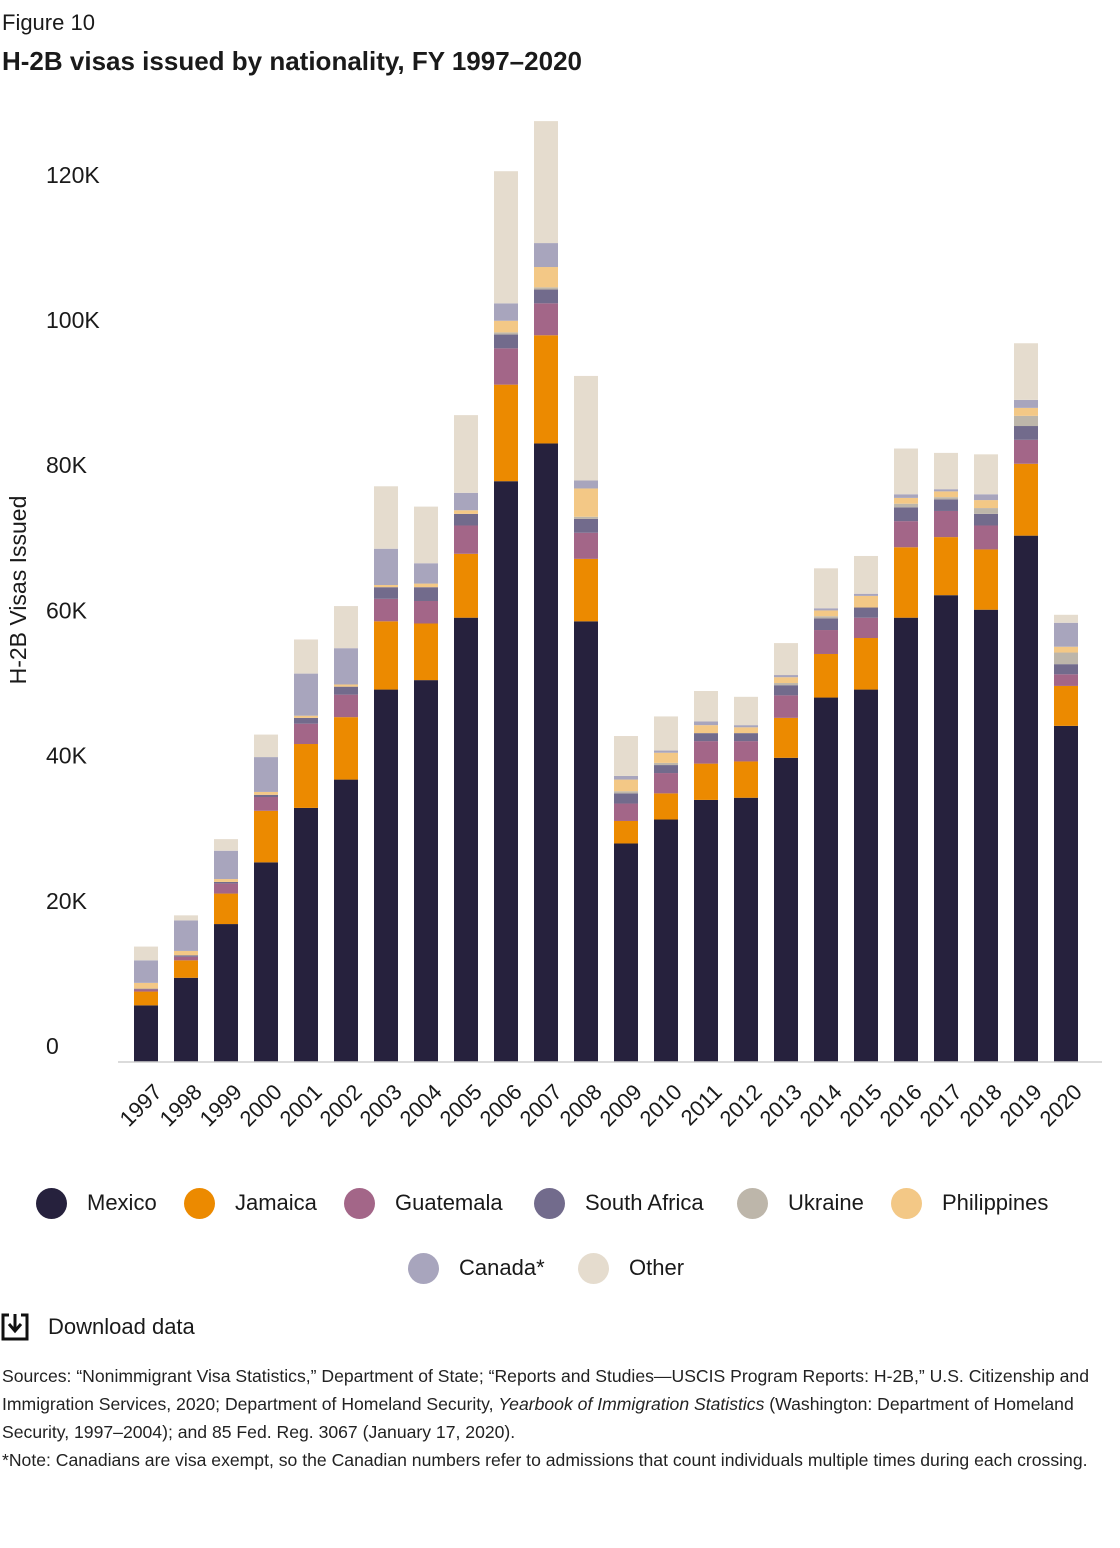 The height and width of the screenshot is (1548, 1120). What do you see at coordinates (581, 1105) in the screenshot?
I see `x-tick-label: 2008` at bounding box center [581, 1105].